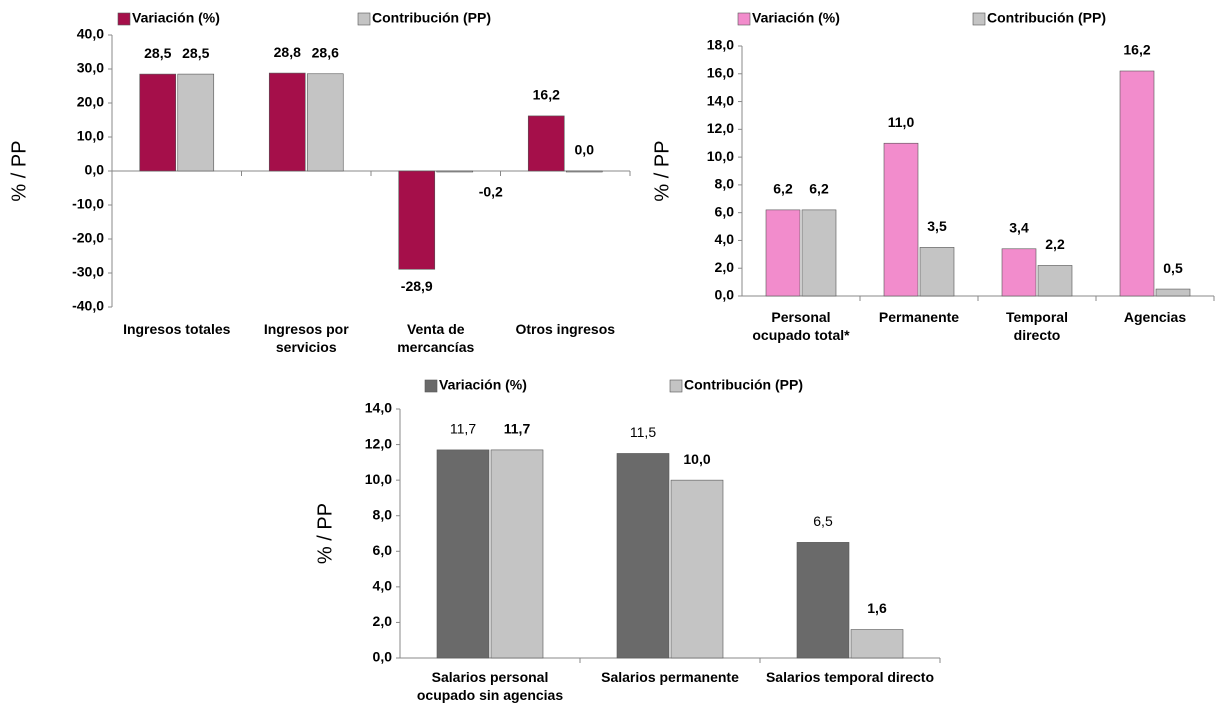 The image size is (1218, 713). Describe the element at coordinates (1055, 244) in the screenshot. I see `value-label: 2,2` at that location.